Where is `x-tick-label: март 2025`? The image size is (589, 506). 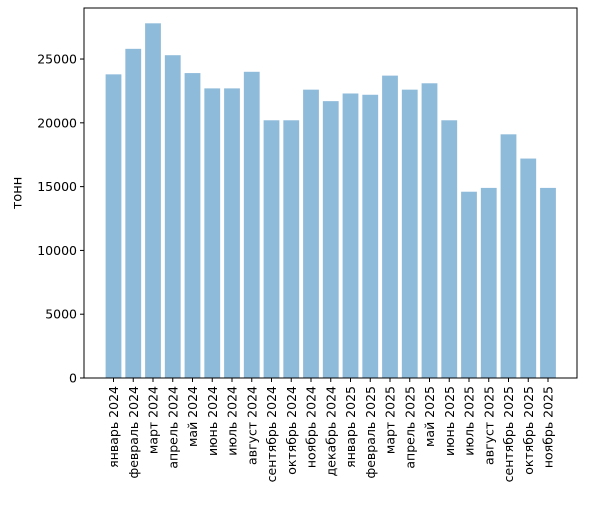
x-tick-label: март 2025 is located at coordinates (390, 420).